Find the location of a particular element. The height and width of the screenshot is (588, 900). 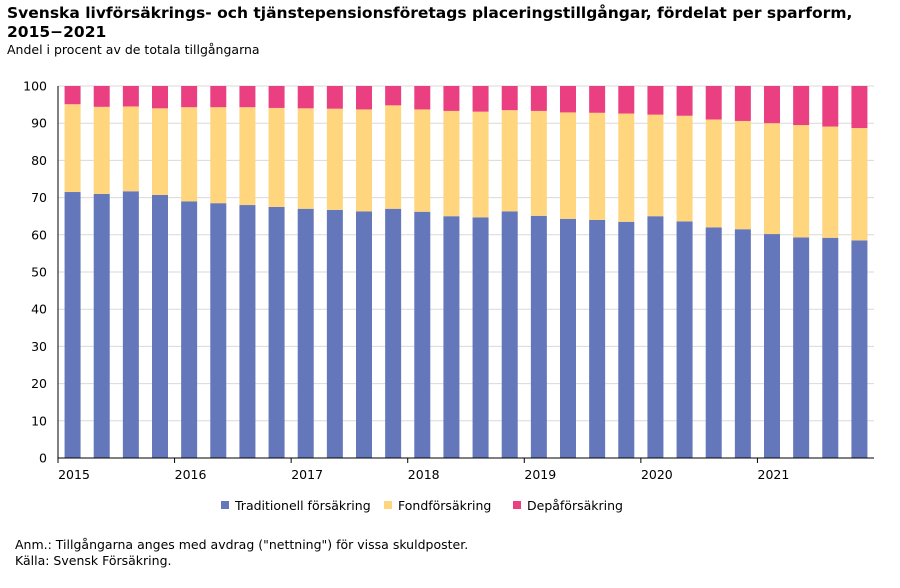

x-tick-label: 2021 is located at coordinates (774, 474).